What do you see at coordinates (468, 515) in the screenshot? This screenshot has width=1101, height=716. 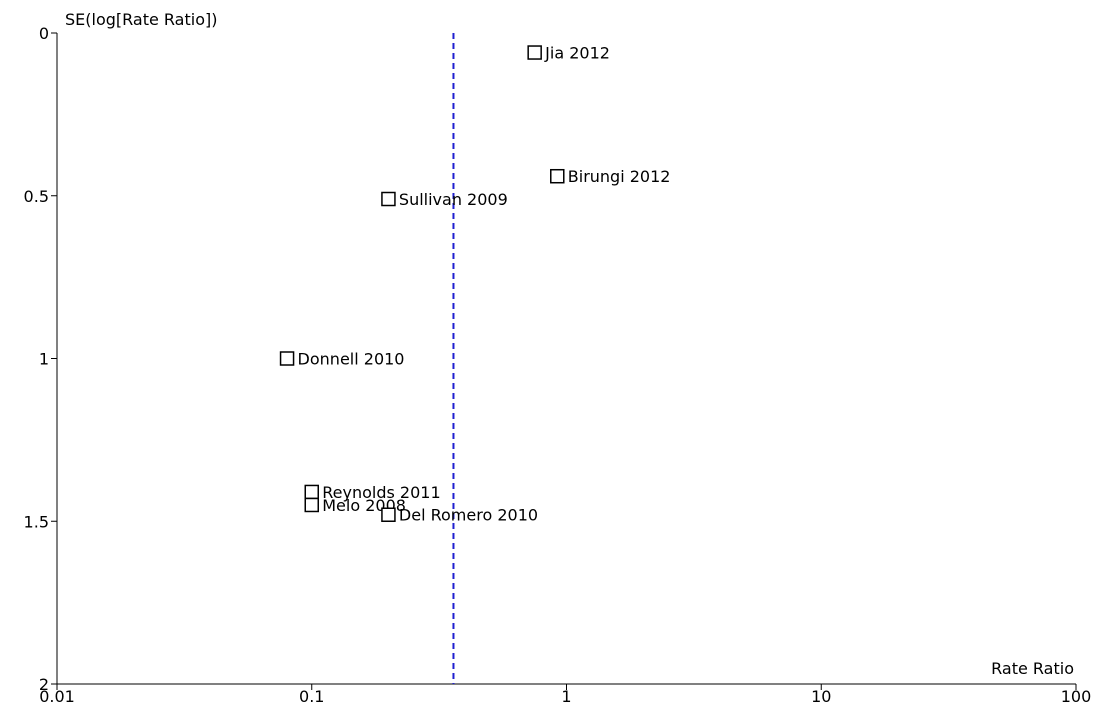 I see `point-label: Del Romero 2010` at bounding box center [468, 515].